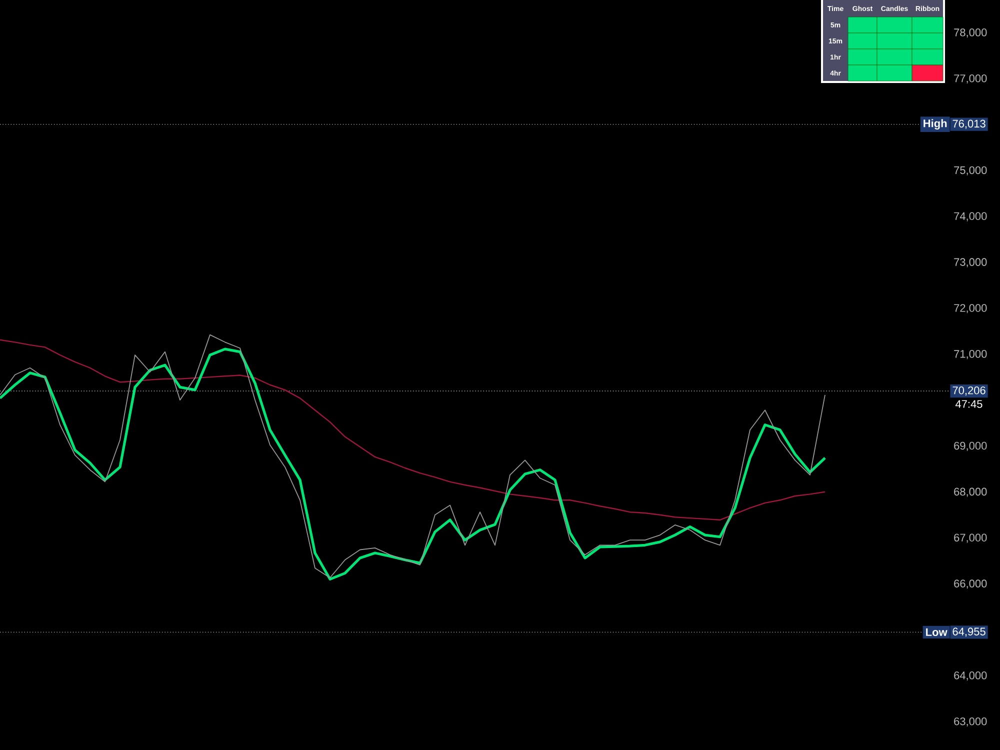  Describe the element at coordinates (970, 309) in the screenshot. I see `y-tick-label: 72,000` at that location.